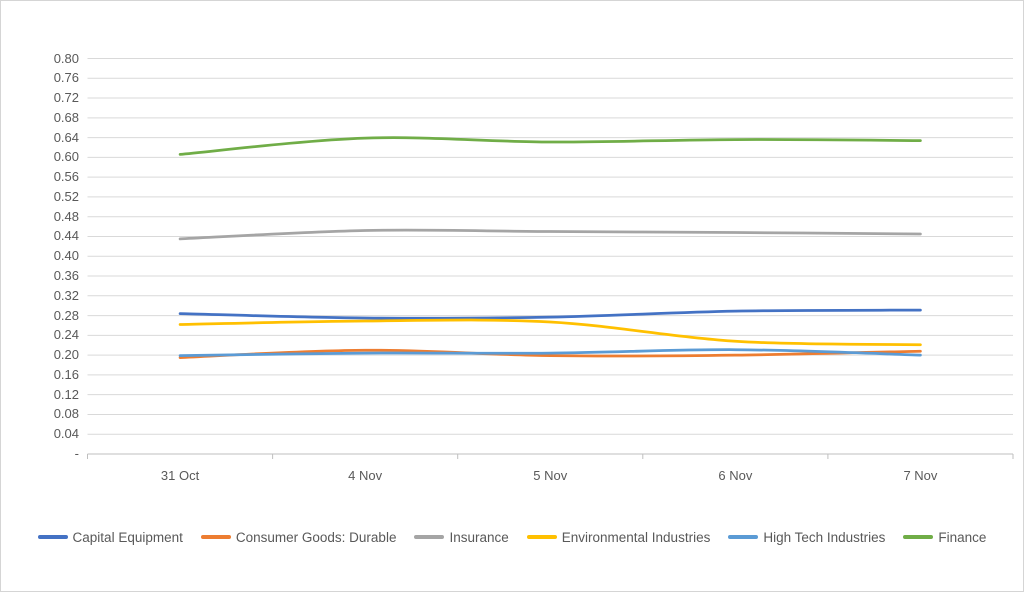 This screenshot has height=592, width=1024. What do you see at coordinates (66, 355) in the screenshot?
I see `y-tick-label: 0.20` at bounding box center [66, 355].